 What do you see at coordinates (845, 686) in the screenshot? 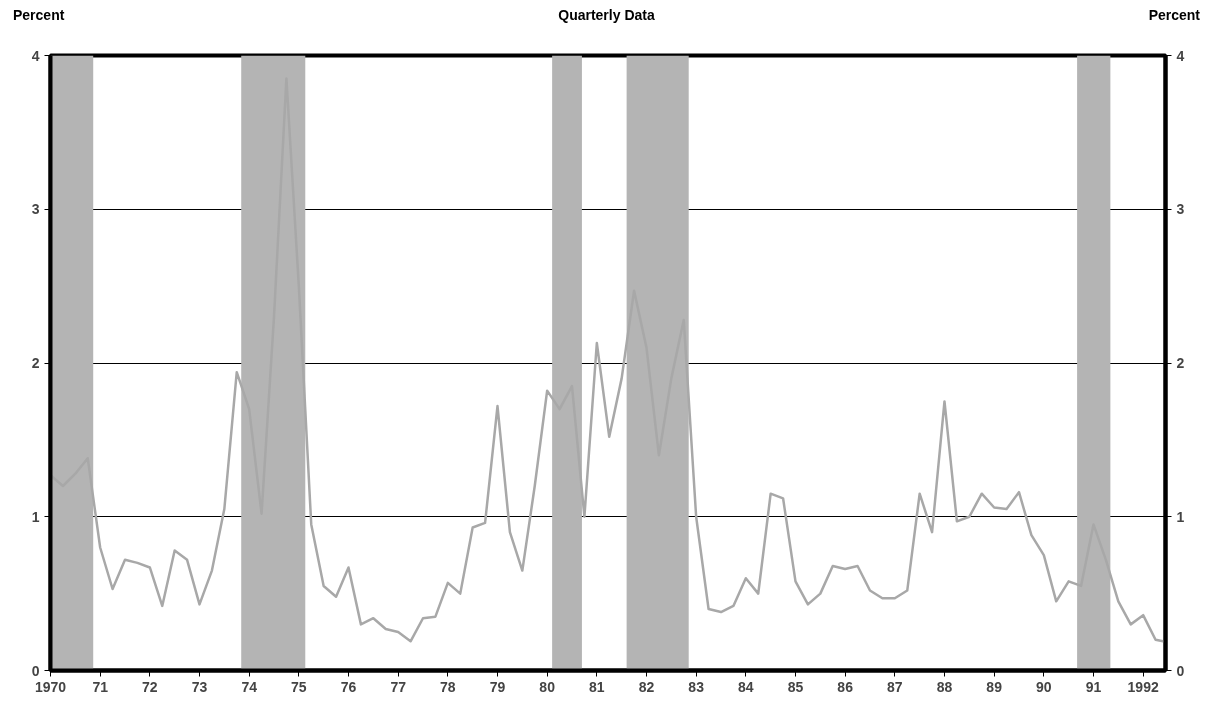
I see `x-tick-label: 86` at bounding box center [845, 686].